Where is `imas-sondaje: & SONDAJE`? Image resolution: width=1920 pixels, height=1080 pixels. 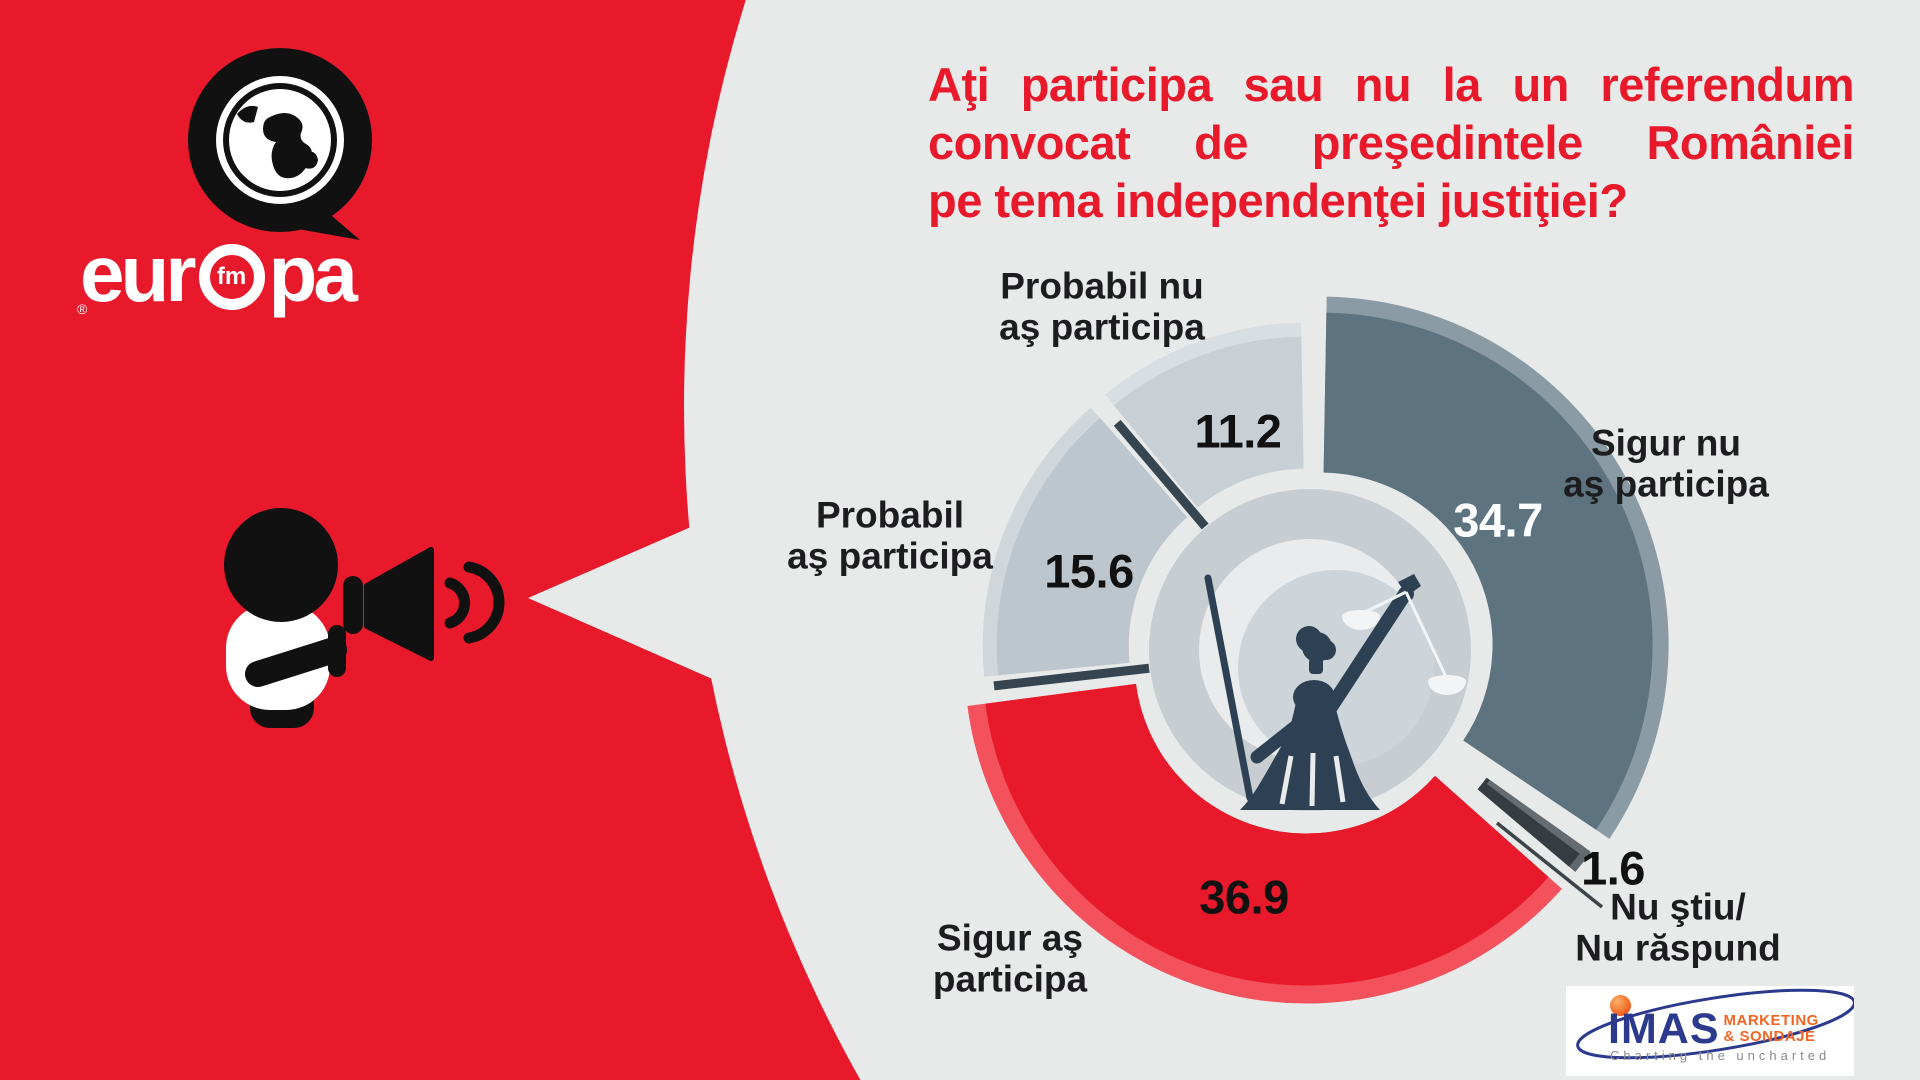 imas-sondaje: & SONDAJE is located at coordinates (1769, 1036).